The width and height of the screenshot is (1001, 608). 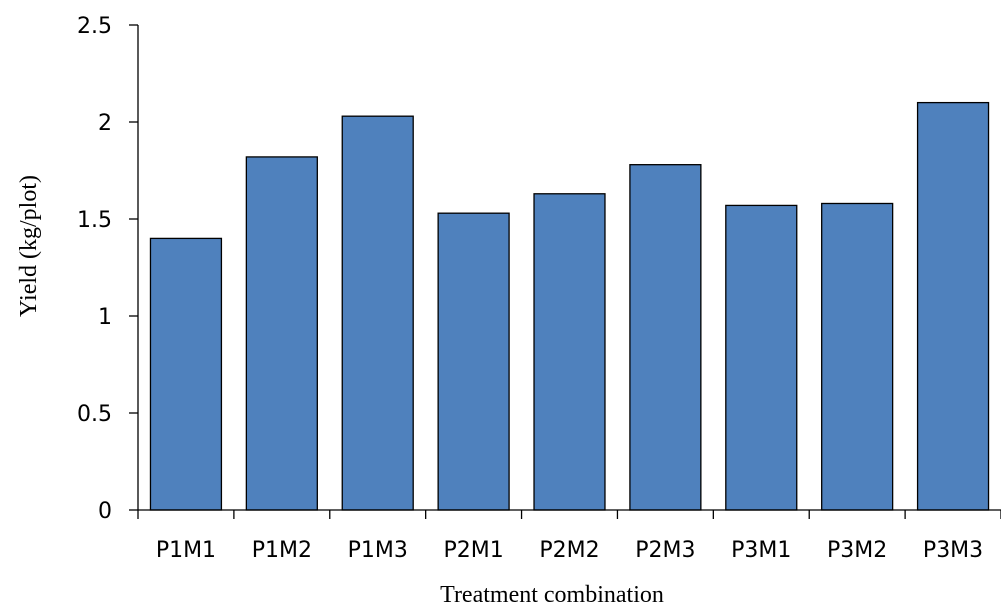 What do you see at coordinates (569, 536) in the screenshot?
I see `x-ticks-group: P1M1 P1M2 P1M3 P2M1 P2M2 P2M3 P3M1 P3M2 P3M3` at bounding box center [569, 536].